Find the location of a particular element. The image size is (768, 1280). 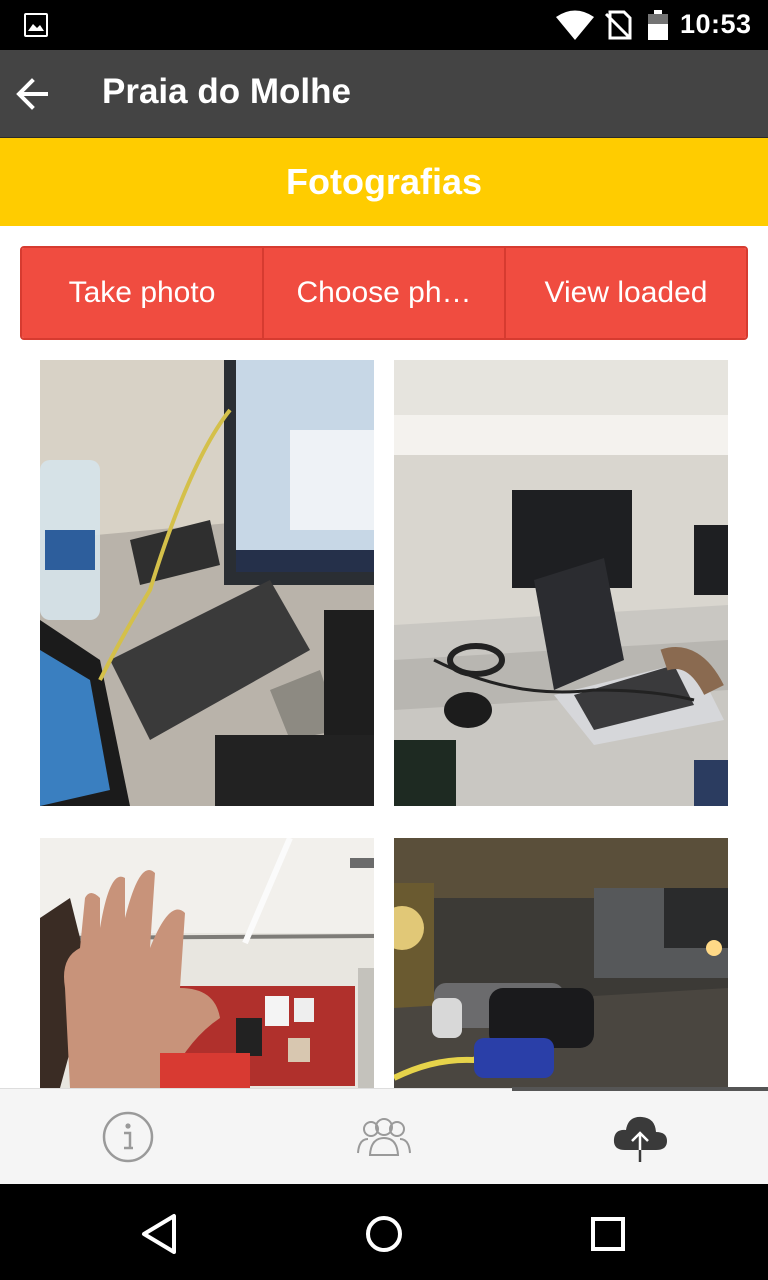

page-title: Praia do Molhe is located at coordinates (226, 91).